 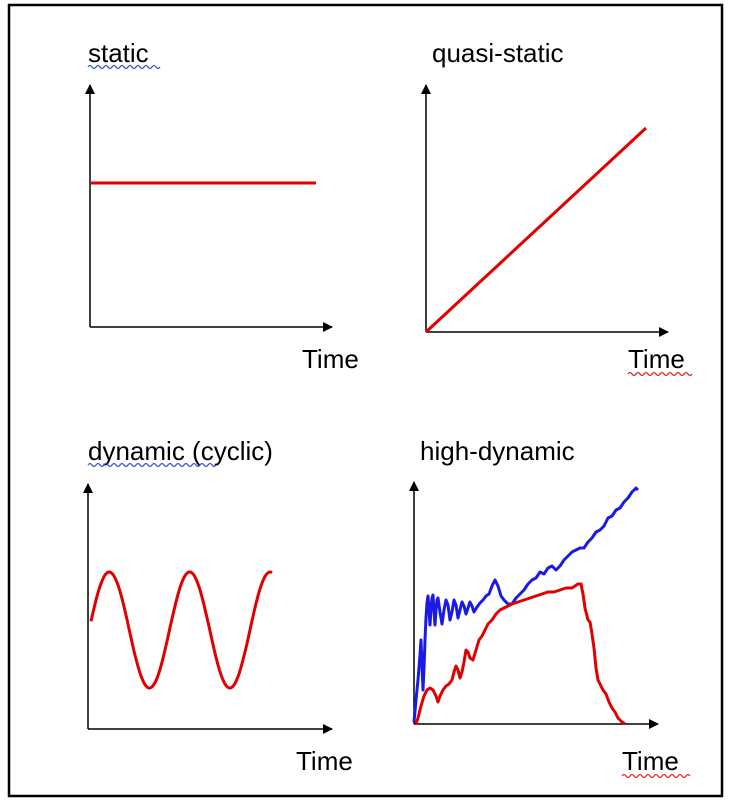 What do you see at coordinates (330, 359) in the screenshot?
I see `panel-static-xlabel: Time` at bounding box center [330, 359].